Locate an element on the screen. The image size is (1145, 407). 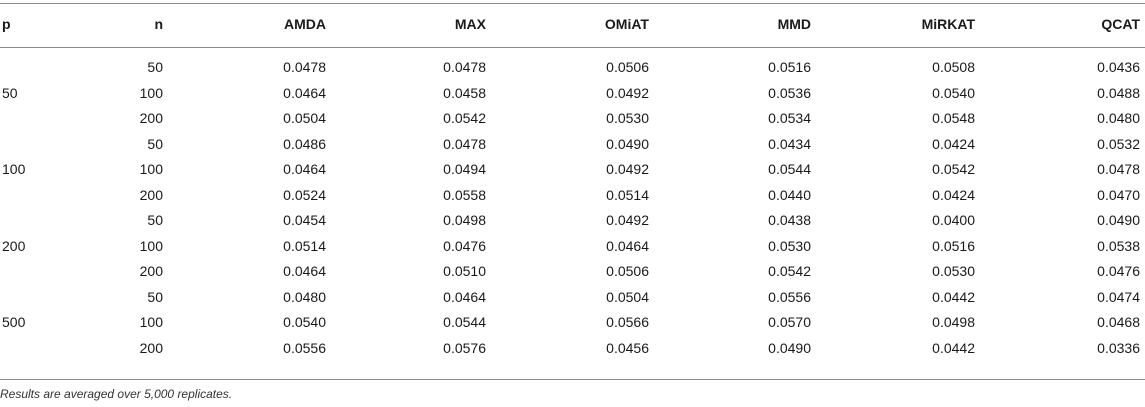
cell-amda: 0.0478 is located at coordinates (304, 67).